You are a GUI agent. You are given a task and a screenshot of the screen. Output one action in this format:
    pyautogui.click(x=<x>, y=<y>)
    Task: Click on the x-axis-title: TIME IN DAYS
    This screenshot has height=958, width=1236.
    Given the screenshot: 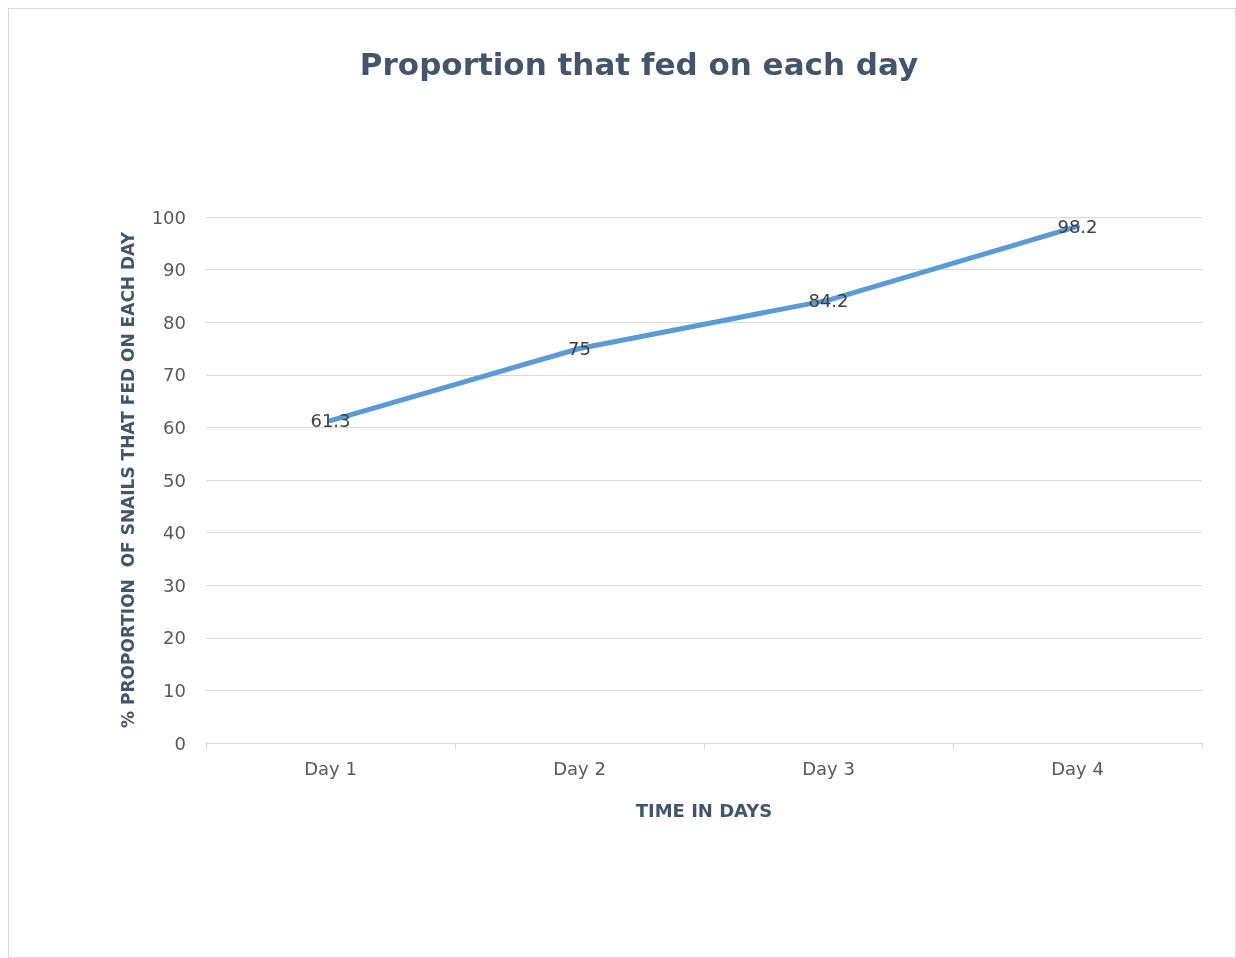 What is the action you would take?
    pyautogui.click(x=704, y=810)
    